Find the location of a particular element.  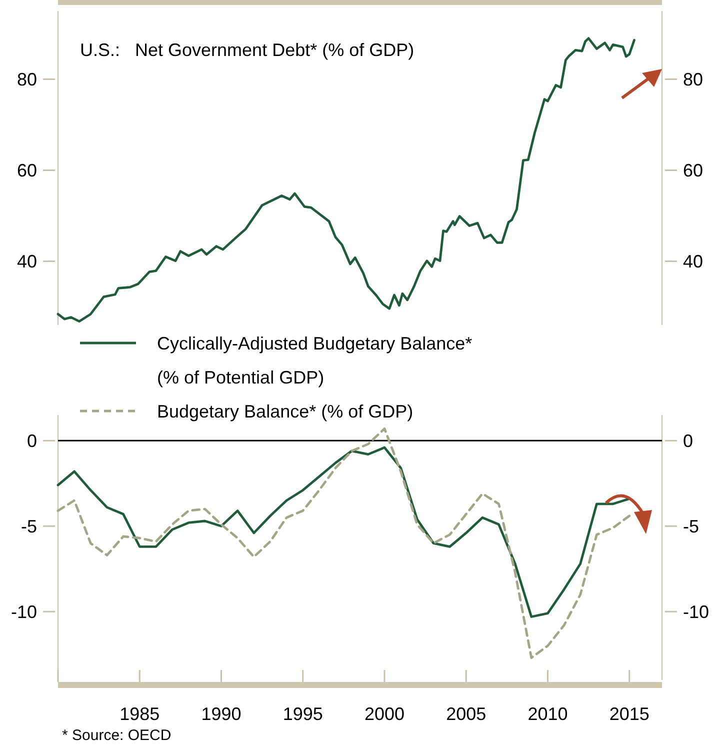

text: U.S.: Net Government Debt* (% of GDP) is located at coordinates (247, 50).